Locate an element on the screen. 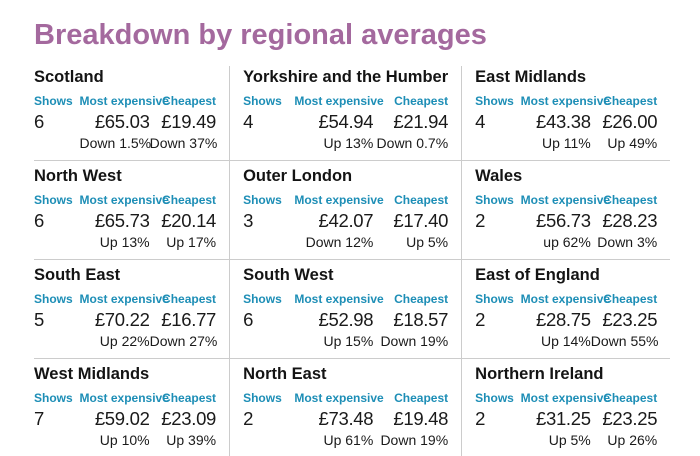 The height and width of the screenshot is (456, 700). most-expensive-change: Up 11% is located at coordinates (566, 143).